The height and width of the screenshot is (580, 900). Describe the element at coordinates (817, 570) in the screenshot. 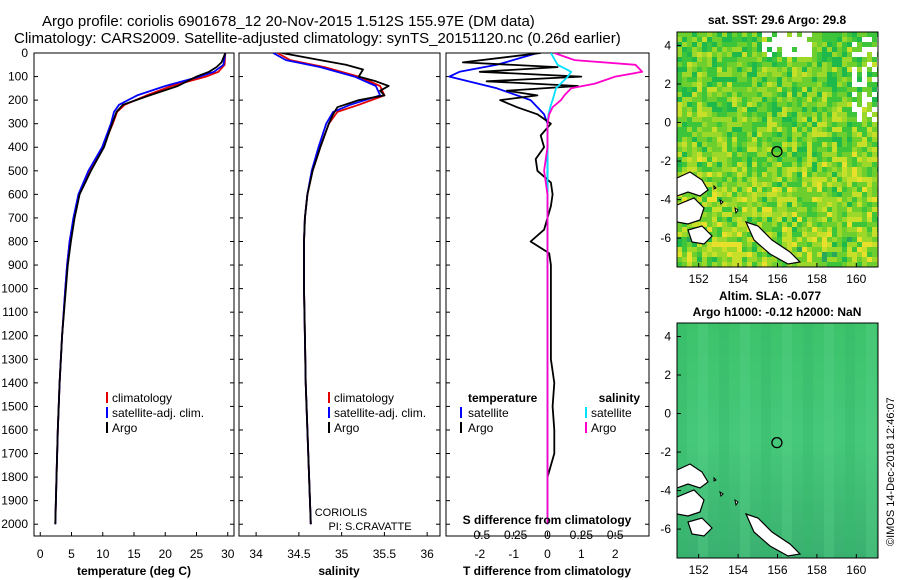

I see `map-x-tick-label: 158` at that location.